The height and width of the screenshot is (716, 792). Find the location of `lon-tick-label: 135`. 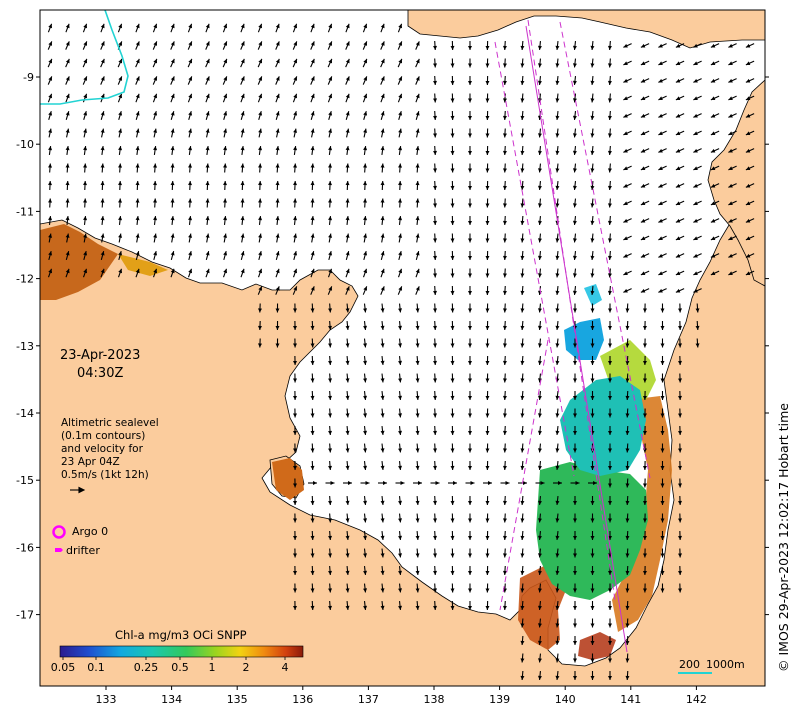

lon-tick-label: 135 is located at coordinates (237, 699).